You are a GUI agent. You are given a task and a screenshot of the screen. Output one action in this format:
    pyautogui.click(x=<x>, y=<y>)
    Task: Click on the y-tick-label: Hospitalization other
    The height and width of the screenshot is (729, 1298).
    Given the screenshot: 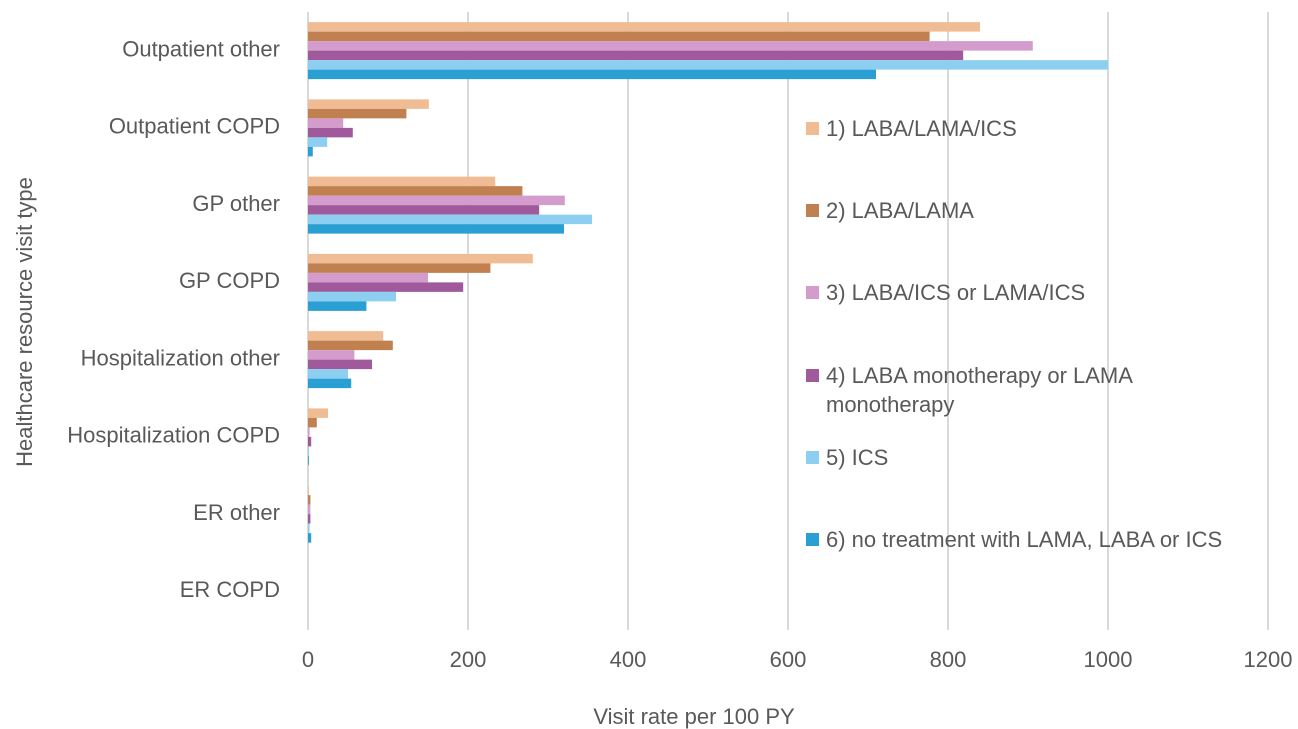 What is the action you would take?
    pyautogui.click(x=180, y=357)
    